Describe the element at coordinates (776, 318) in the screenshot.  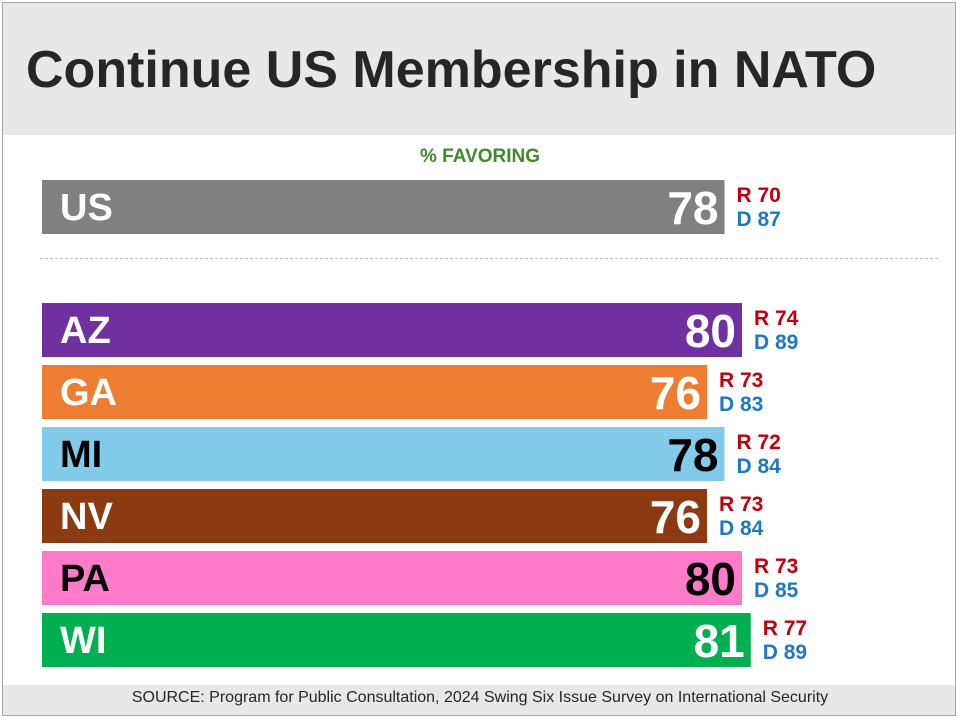
I see `republican-label-az: R 74` at that location.